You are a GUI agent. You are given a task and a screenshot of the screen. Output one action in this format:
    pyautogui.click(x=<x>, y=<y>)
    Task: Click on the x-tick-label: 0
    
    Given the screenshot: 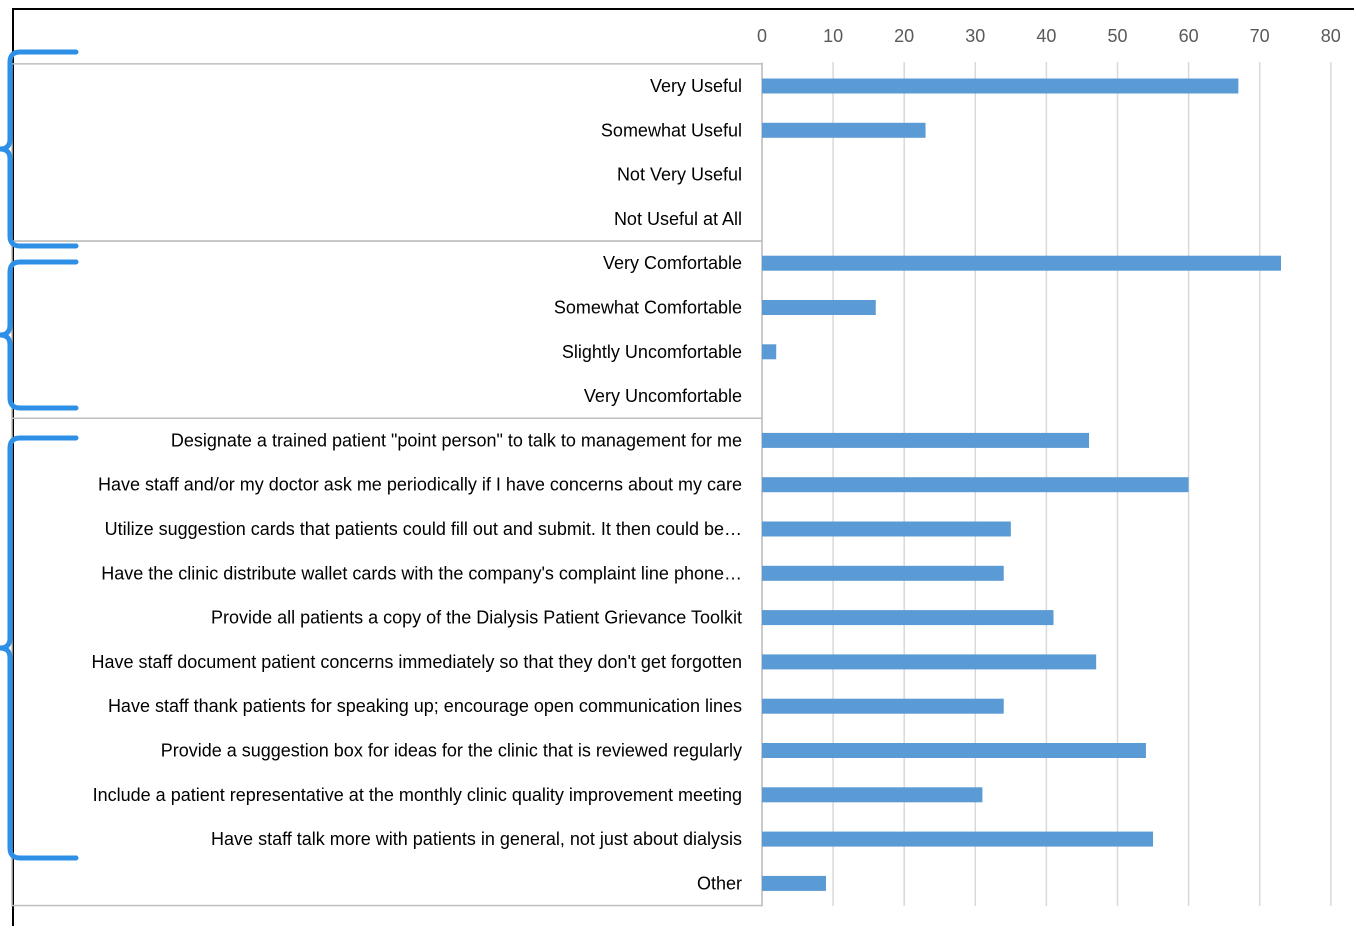 What is the action you would take?
    pyautogui.click(x=762, y=36)
    